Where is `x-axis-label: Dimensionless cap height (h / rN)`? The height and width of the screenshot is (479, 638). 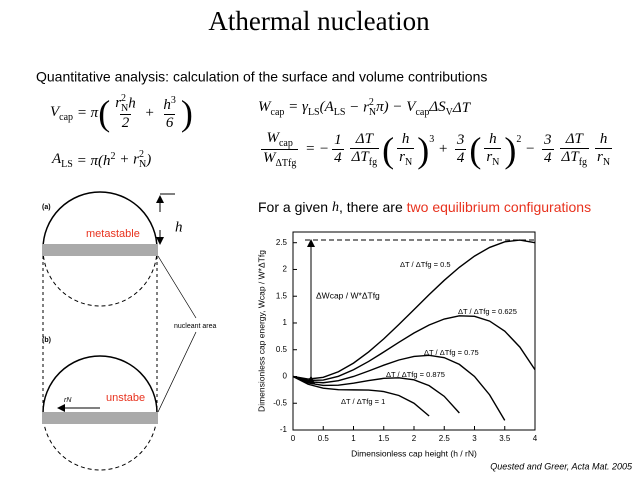
x-axis-label: Dimensionless cap height (h / rN) is located at coordinates (414, 453).